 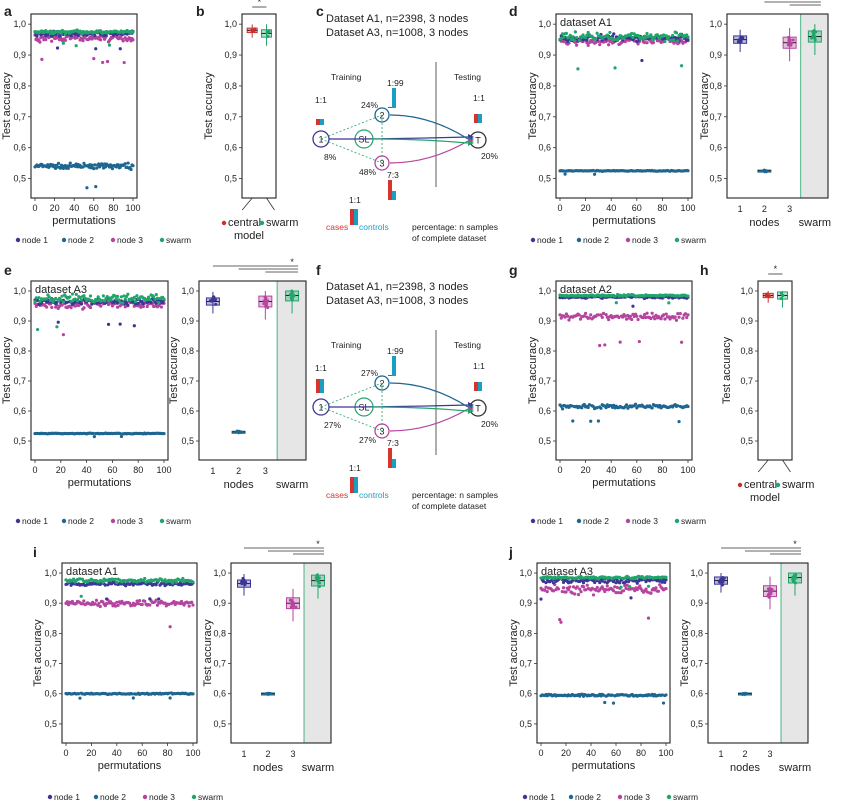 I want to click on scatter-j-legend-marker, so click(x=620, y=797).